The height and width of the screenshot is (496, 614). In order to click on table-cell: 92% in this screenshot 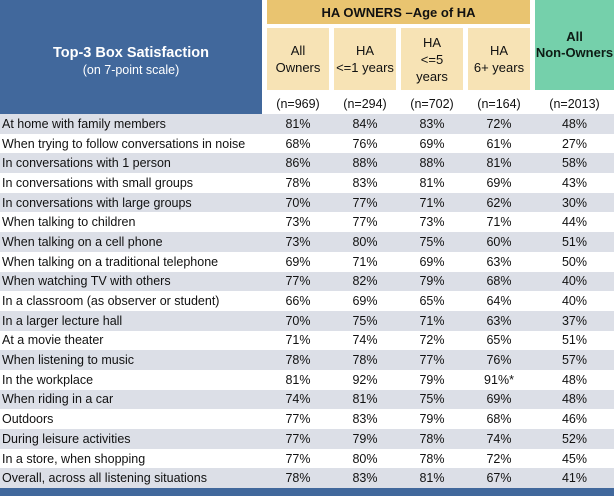, I will do `click(365, 379)`.